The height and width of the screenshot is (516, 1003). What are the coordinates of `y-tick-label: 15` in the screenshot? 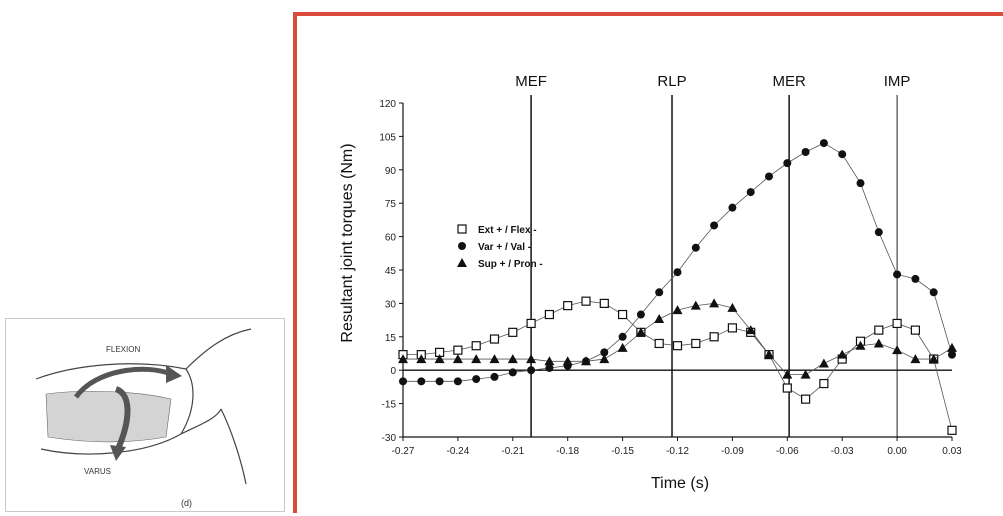 It's located at (391, 338).